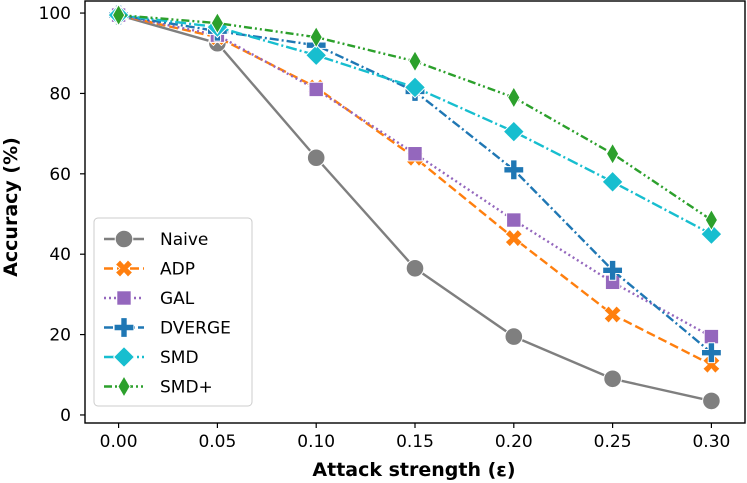 This screenshot has width=747, height=483. What do you see at coordinates (195, 329) in the screenshot?
I see `legend-label-dverge: DVERGE` at bounding box center [195, 329].